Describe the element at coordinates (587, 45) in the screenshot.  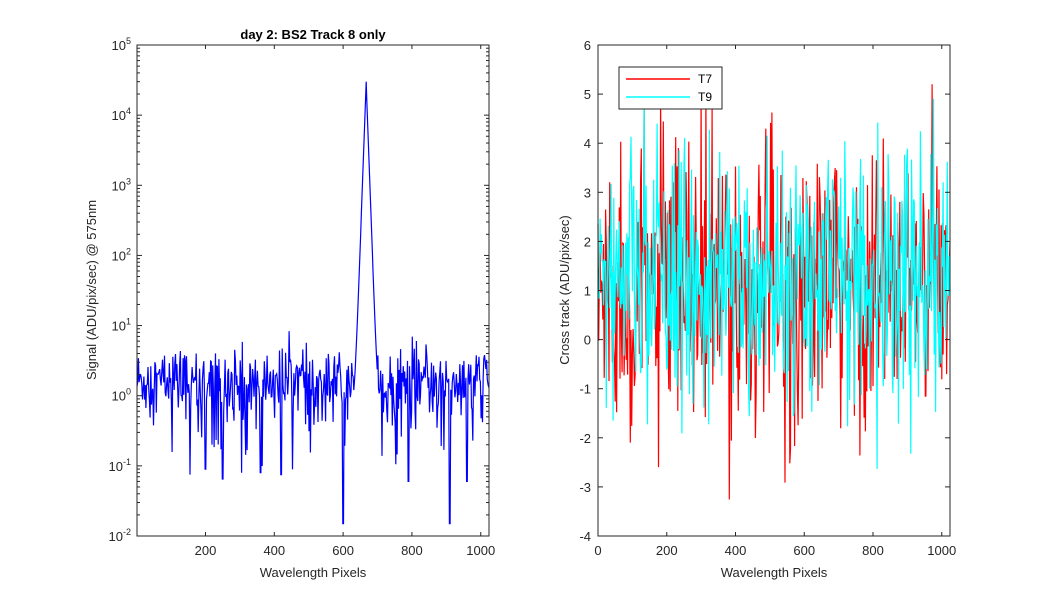
I see `right-y-tick-label: 6` at that location.